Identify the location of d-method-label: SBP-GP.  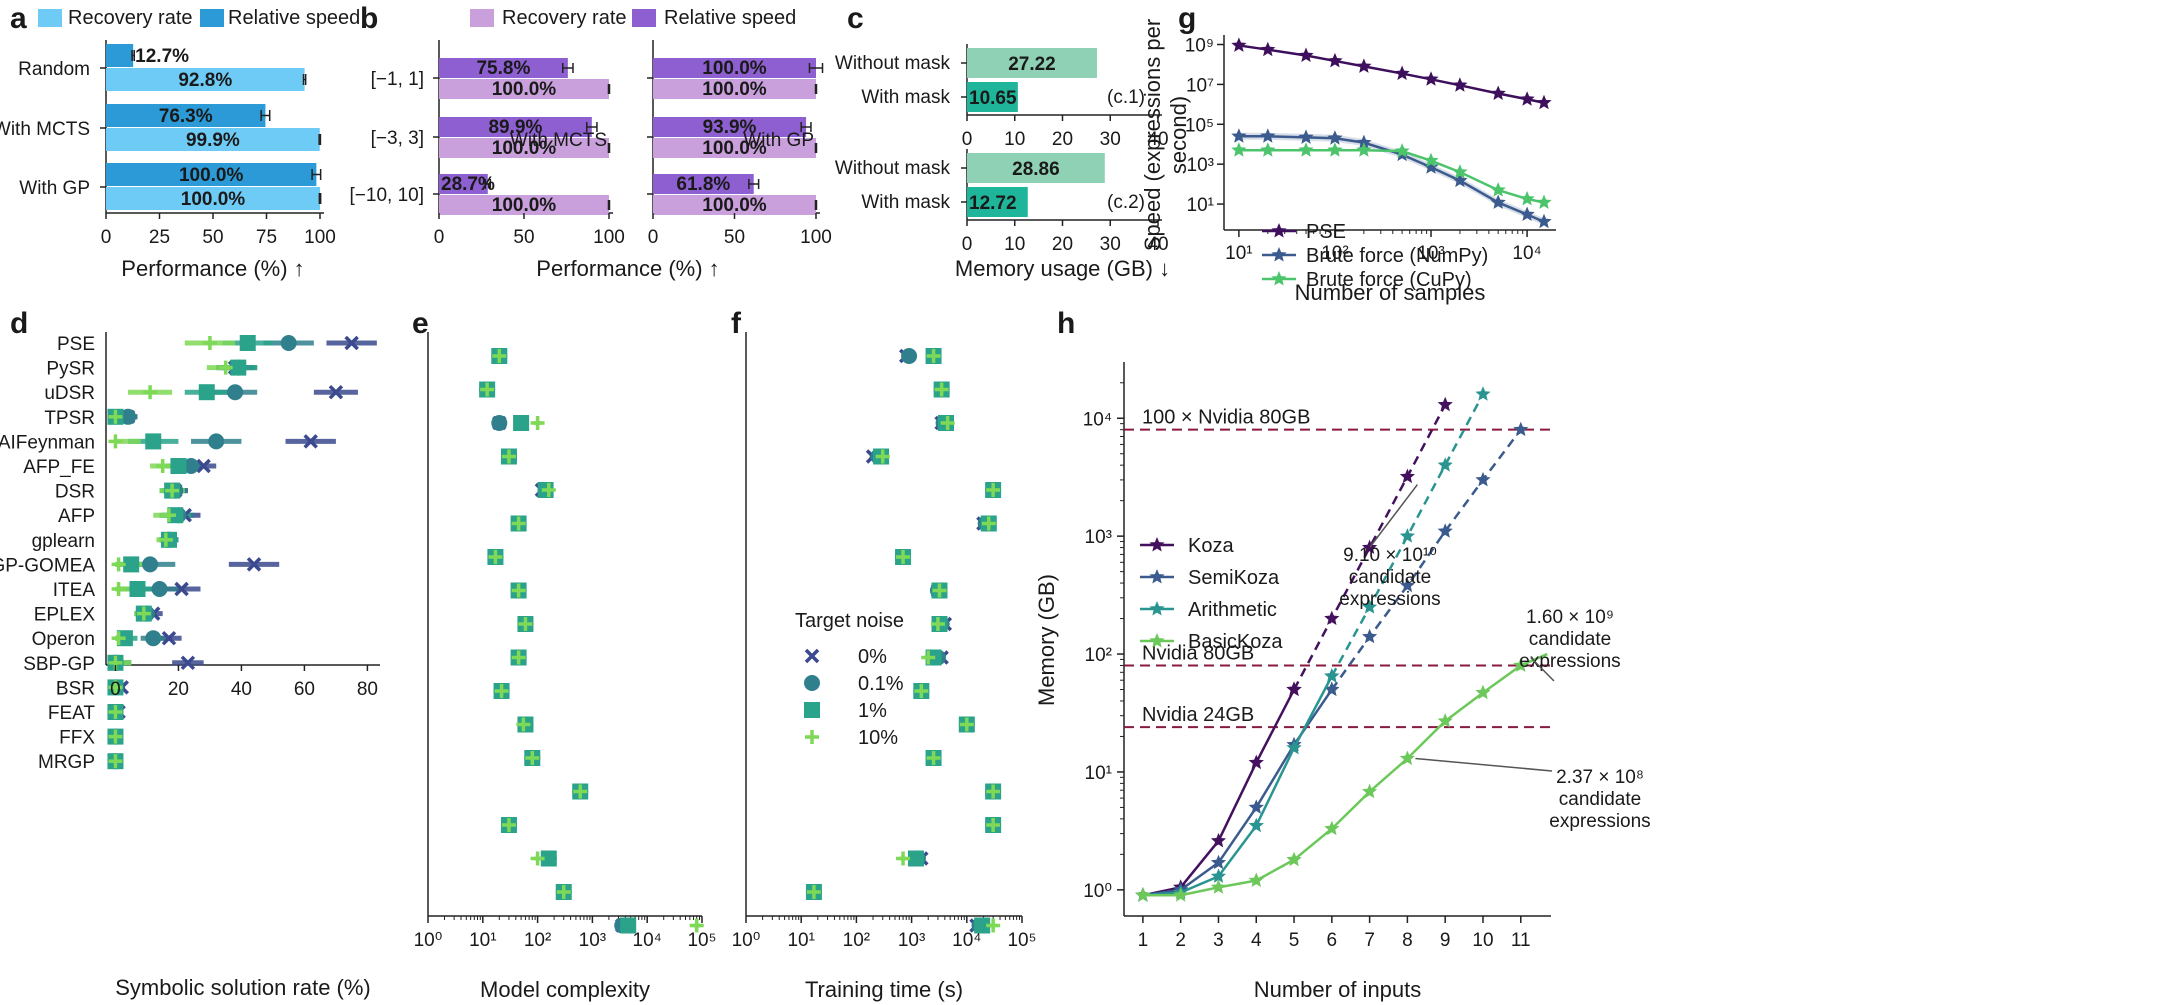
(59, 664).